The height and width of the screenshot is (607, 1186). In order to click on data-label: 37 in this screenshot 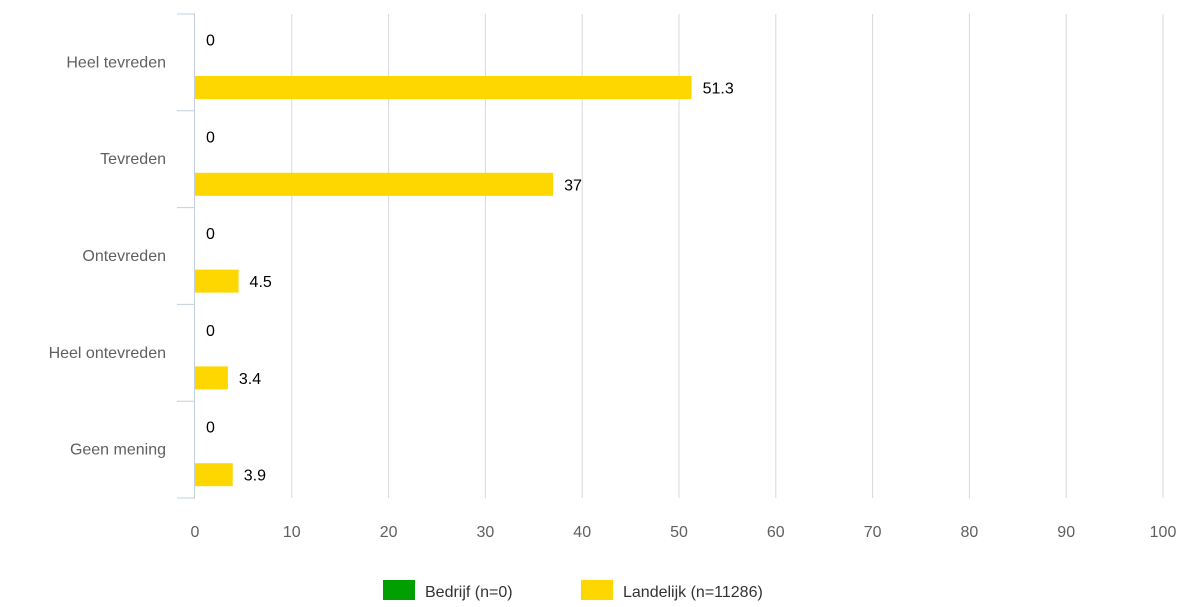, I will do `click(573, 185)`.